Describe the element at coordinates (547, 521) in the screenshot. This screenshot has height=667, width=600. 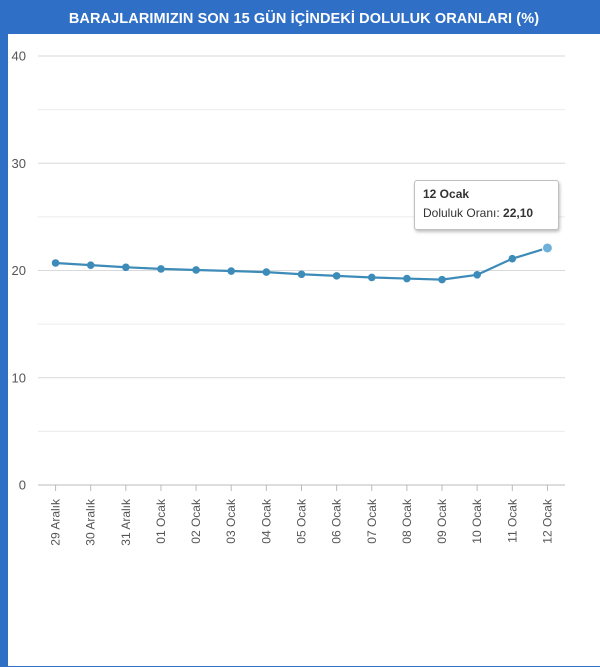
I see `x-tick-label: 12 Ocak` at that location.